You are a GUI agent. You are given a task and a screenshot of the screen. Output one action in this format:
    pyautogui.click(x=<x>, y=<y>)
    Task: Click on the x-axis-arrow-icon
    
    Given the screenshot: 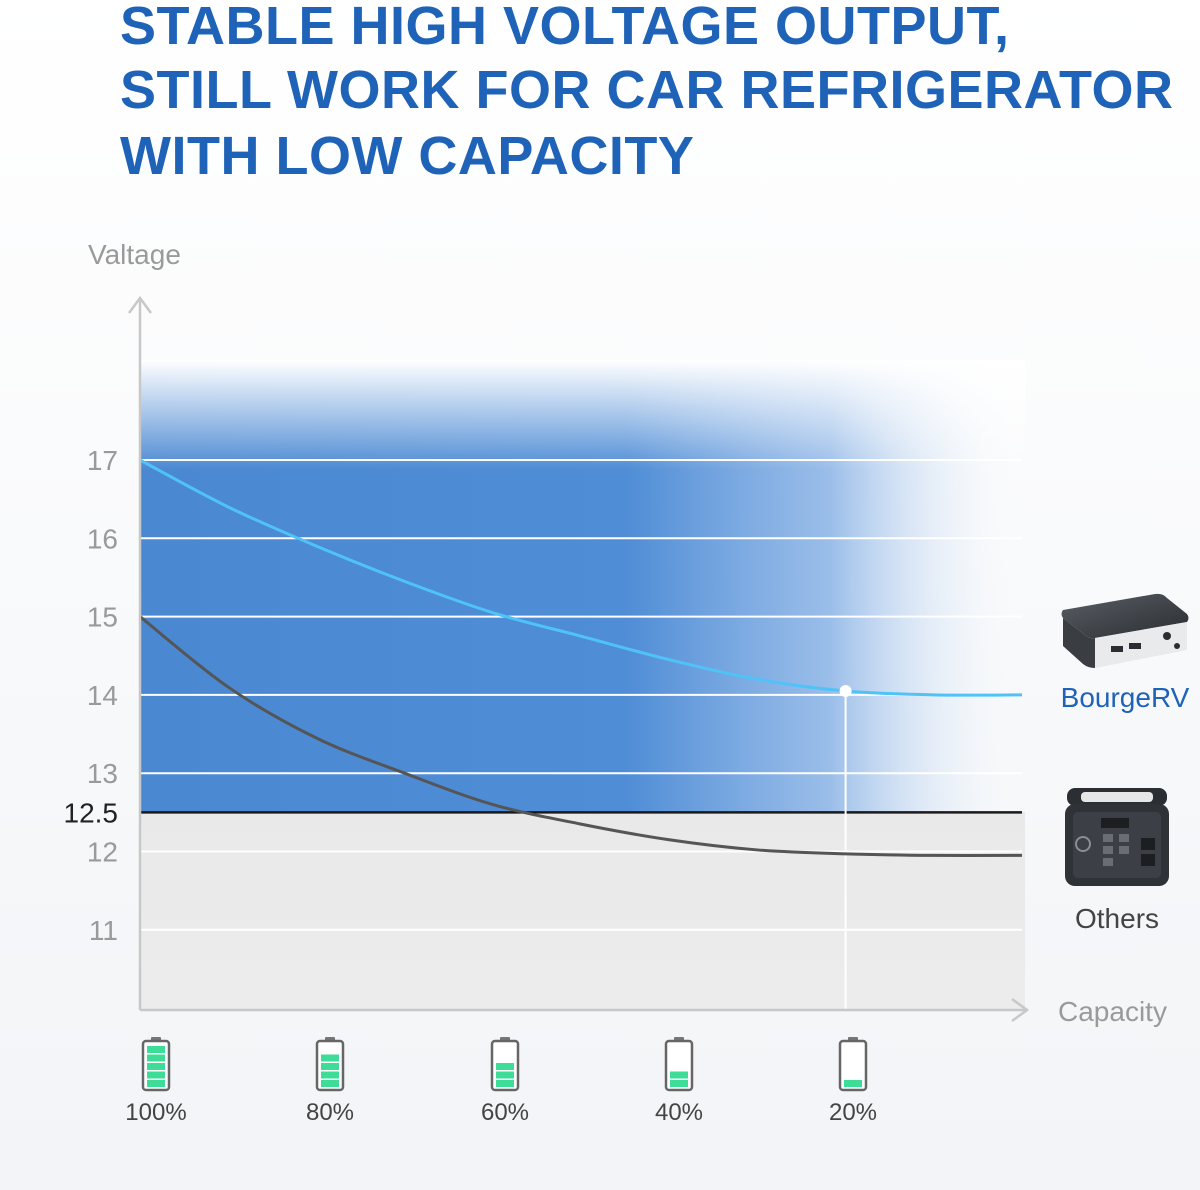 What is the action you would take?
    pyautogui.click(x=1020, y=1010)
    